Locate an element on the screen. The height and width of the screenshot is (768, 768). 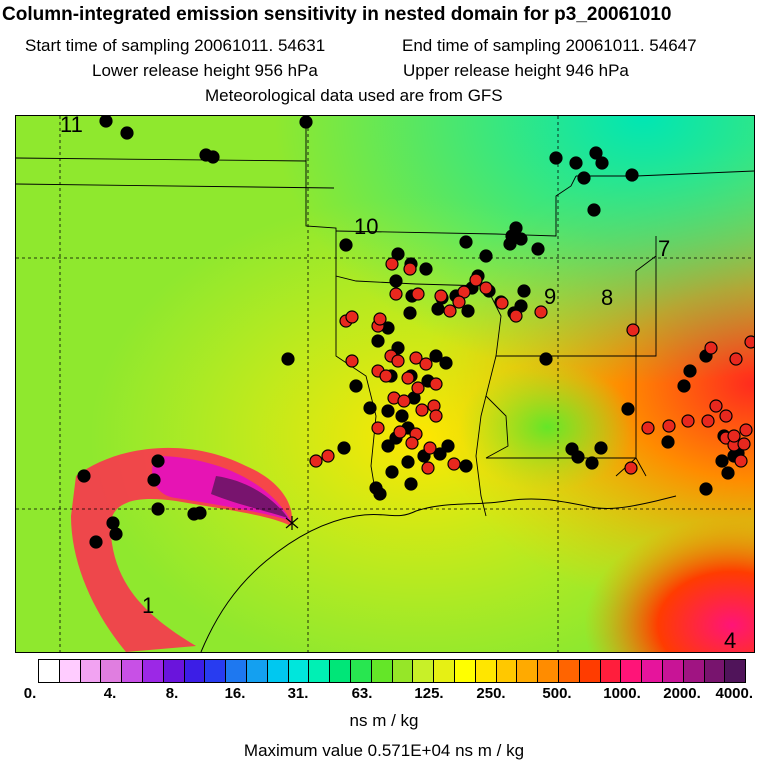
region-label-1: 1 is located at coordinates (148, 605).